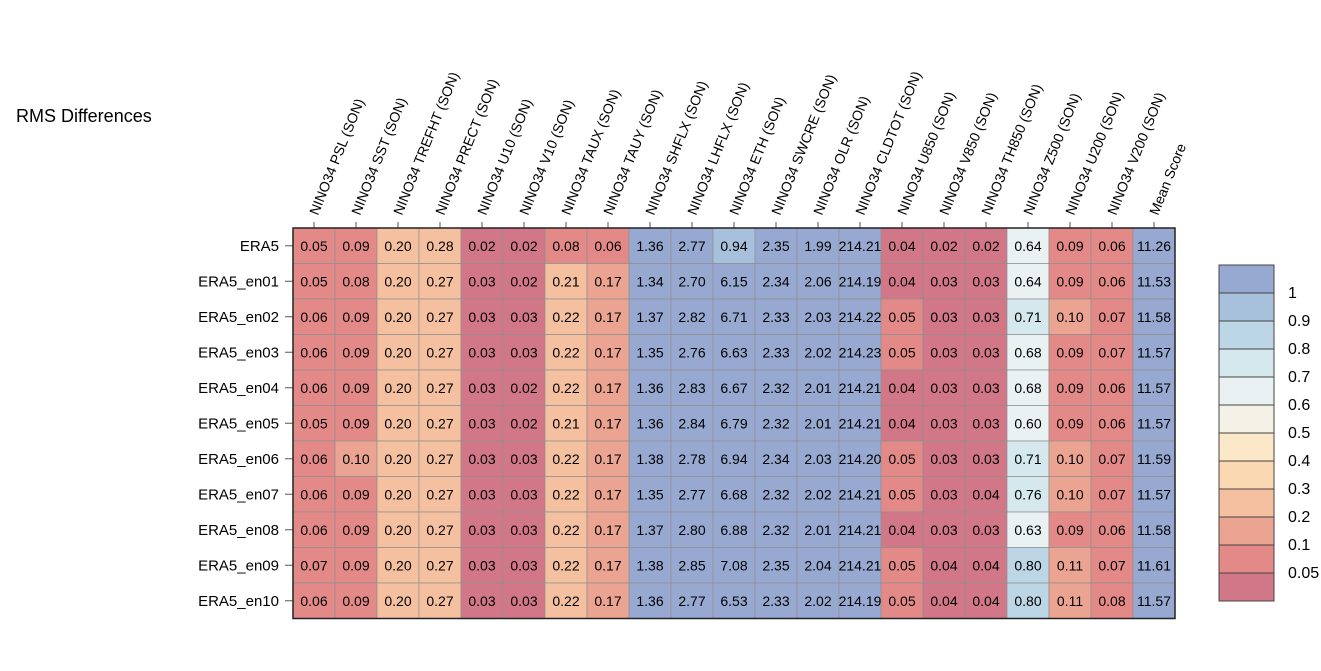  I want to click on cell-value: 11.58, so click(1154, 530).